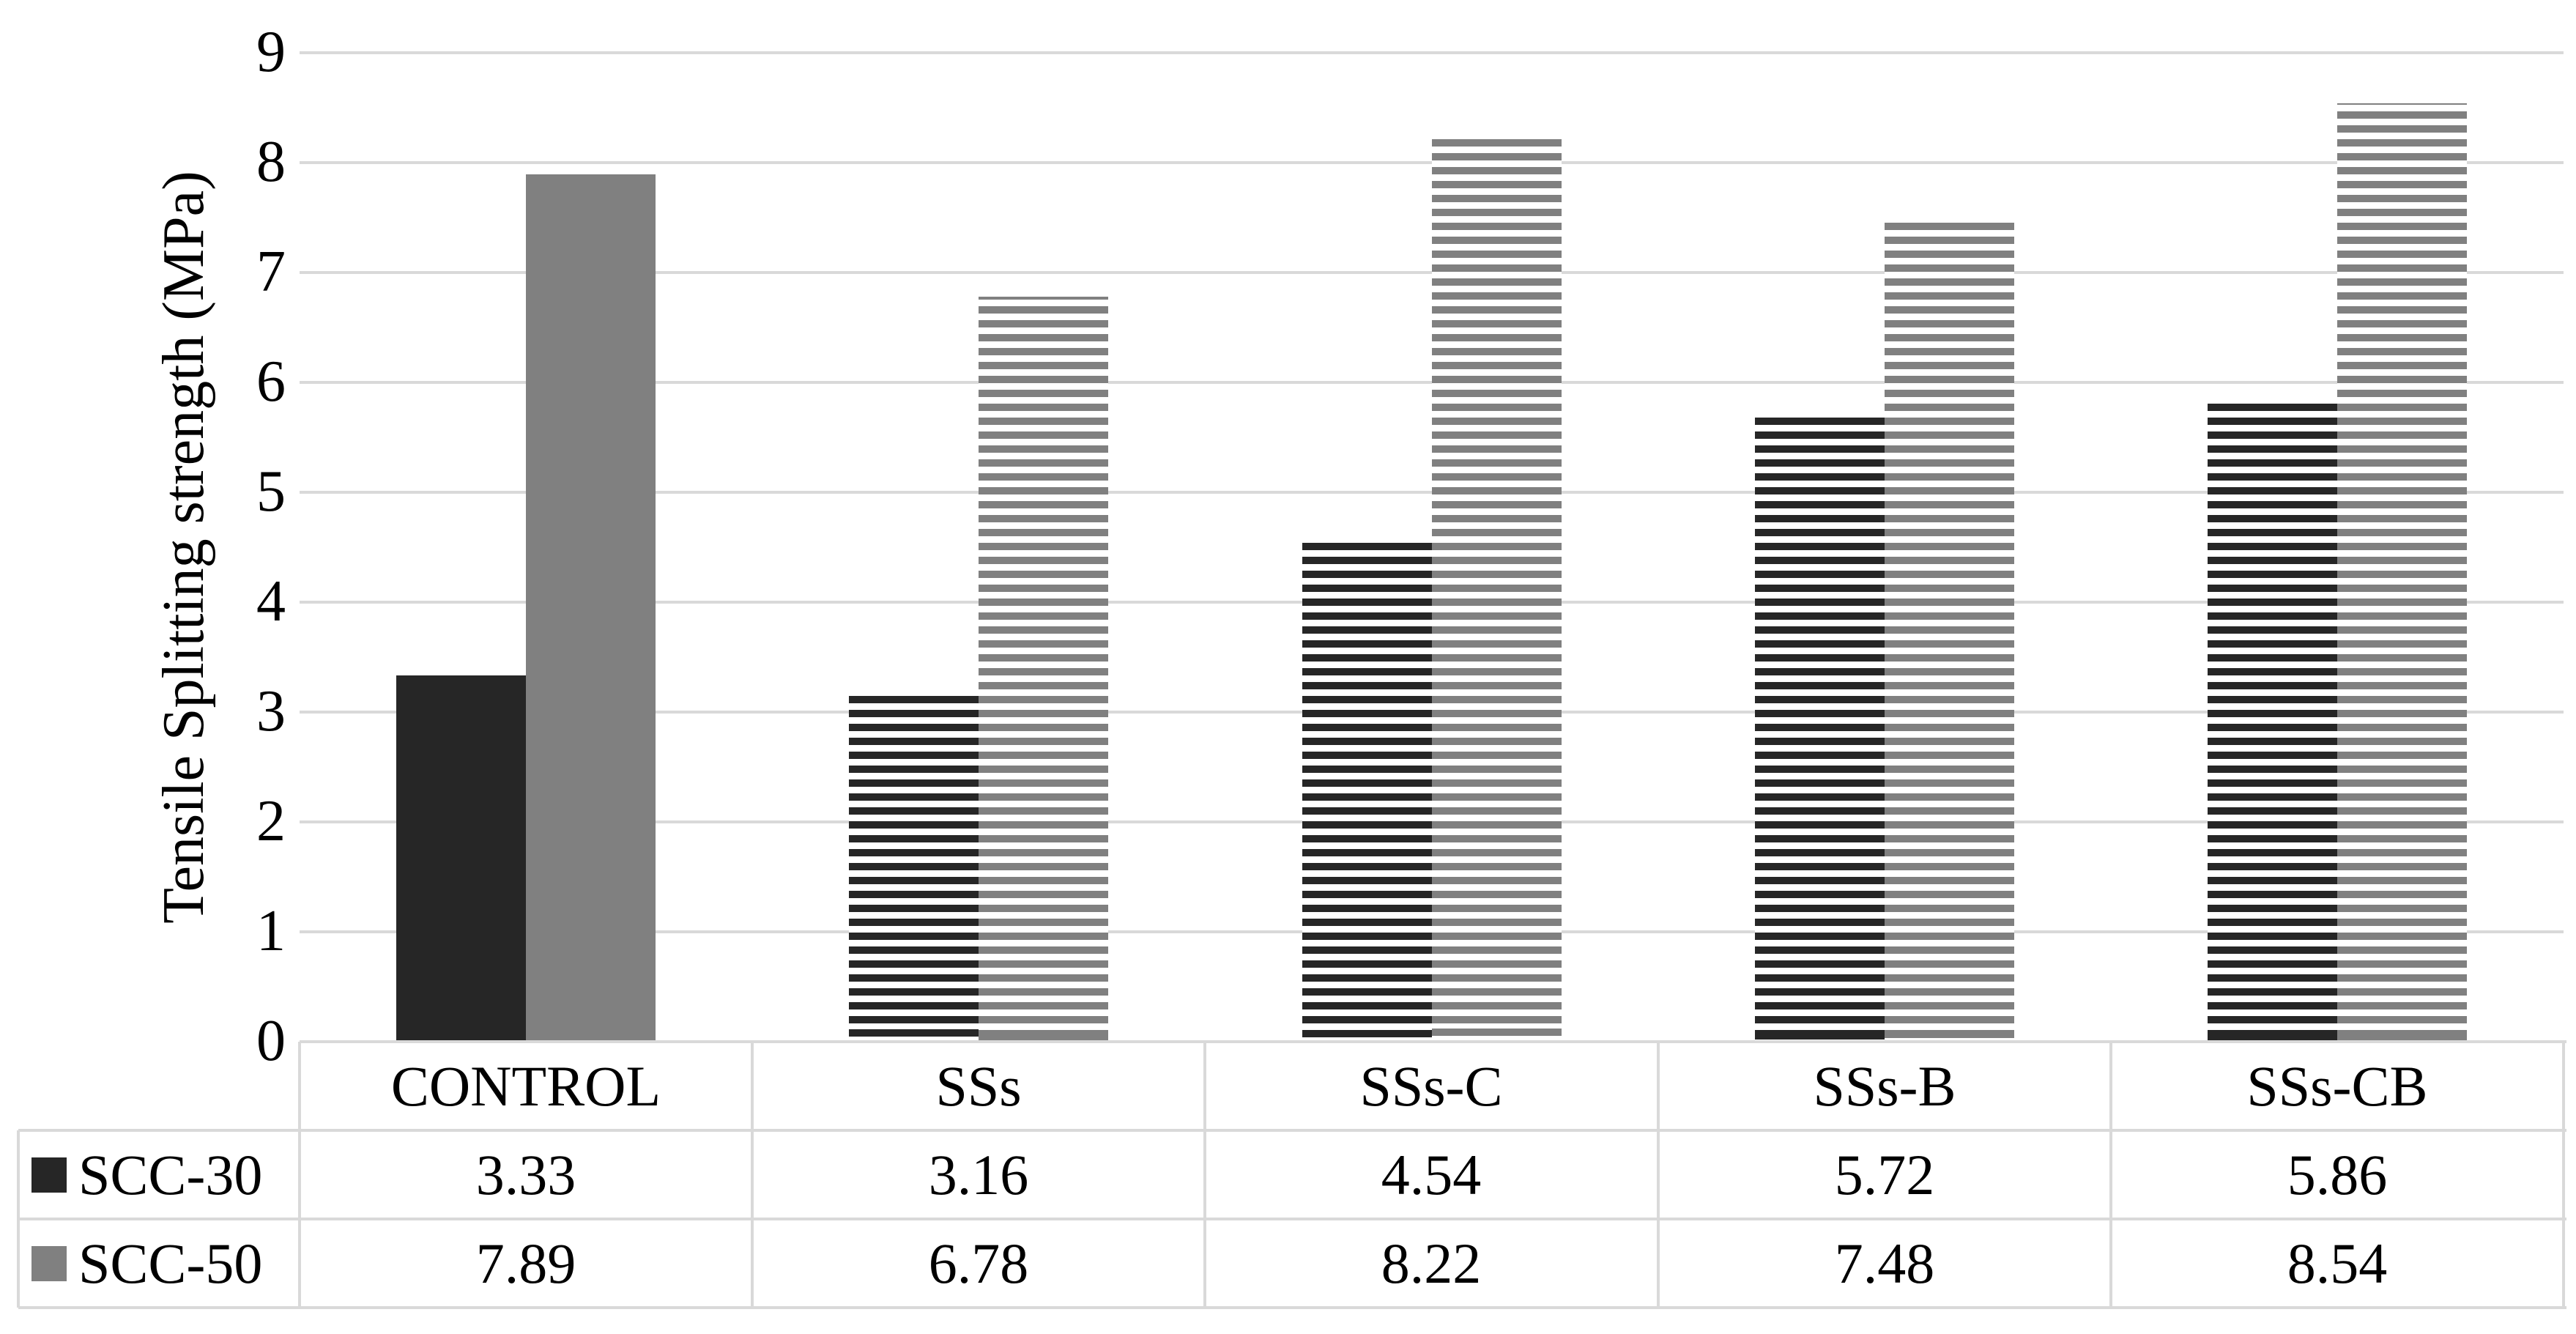  I want to click on y-tick-label-0: 0, so click(271, 1041).